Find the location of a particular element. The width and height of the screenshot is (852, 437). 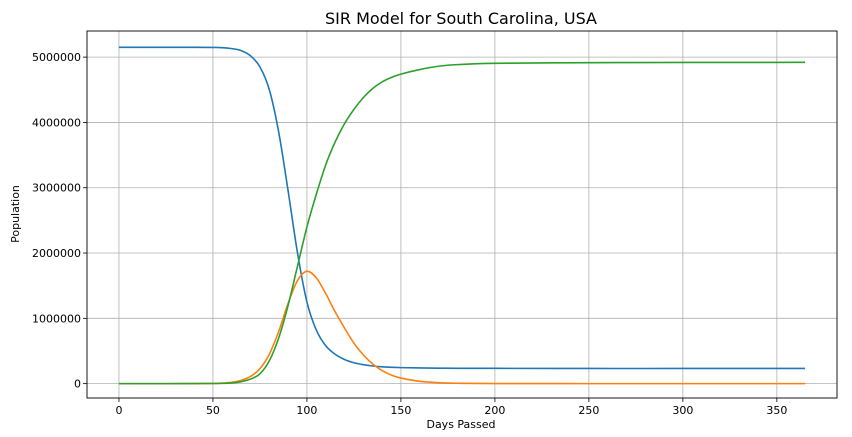

y-tick-label: 2000000 is located at coordinates (56, 253).